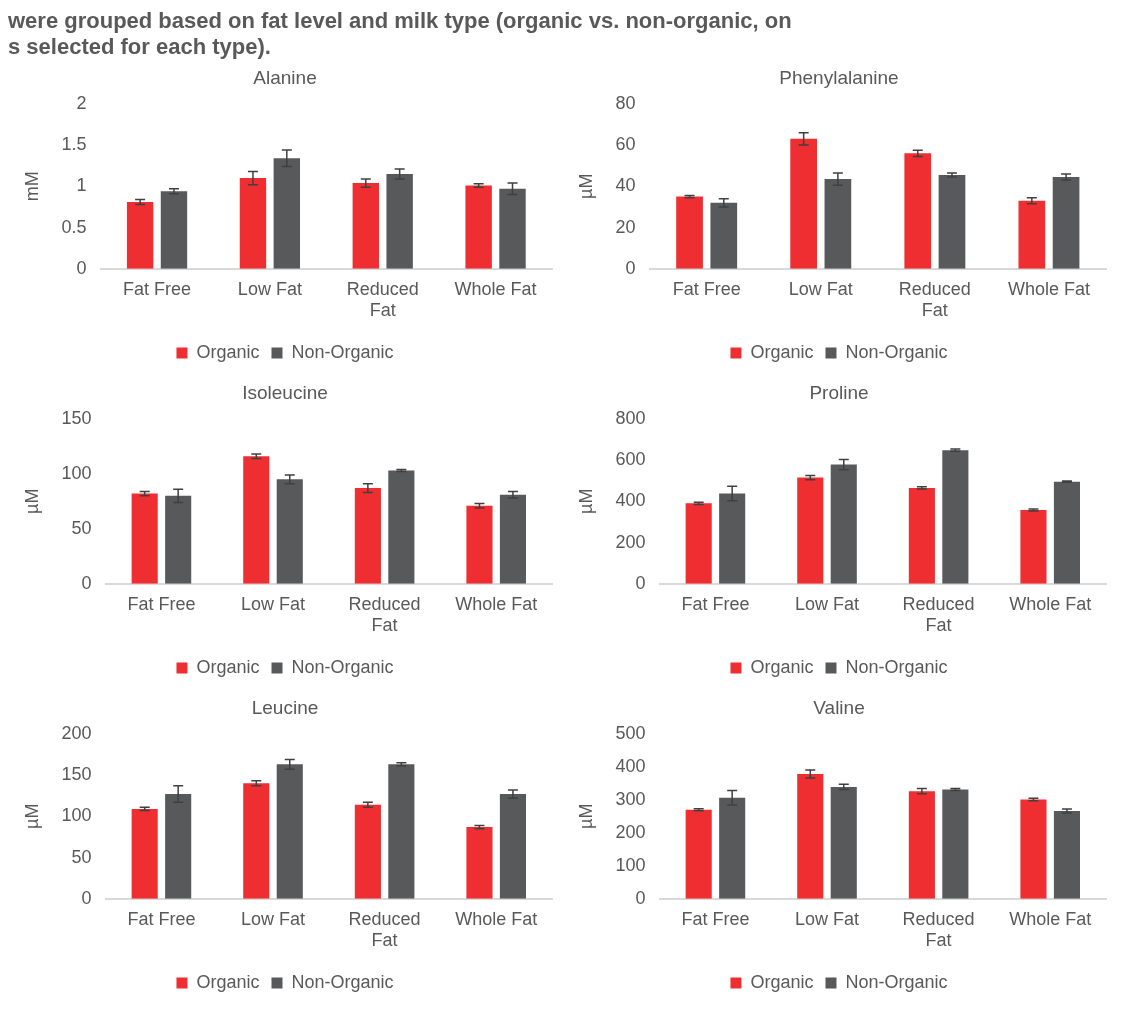 This screenshot has height=1011, width=1124. What do you see at coordinates (625, 185) in the screenshot?
I see `y-tick-label: 40` at bounding box center [625, 185].